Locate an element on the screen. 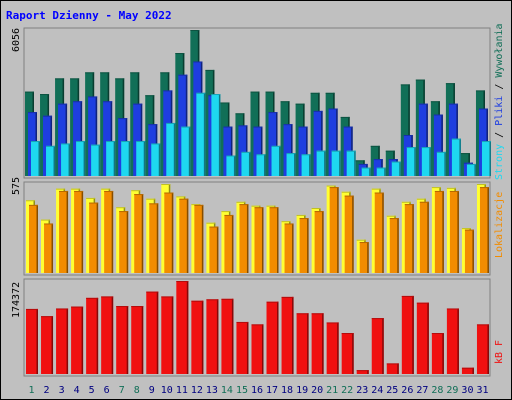  x-tick-label-7: 7 is located at coordinates (122, 390).